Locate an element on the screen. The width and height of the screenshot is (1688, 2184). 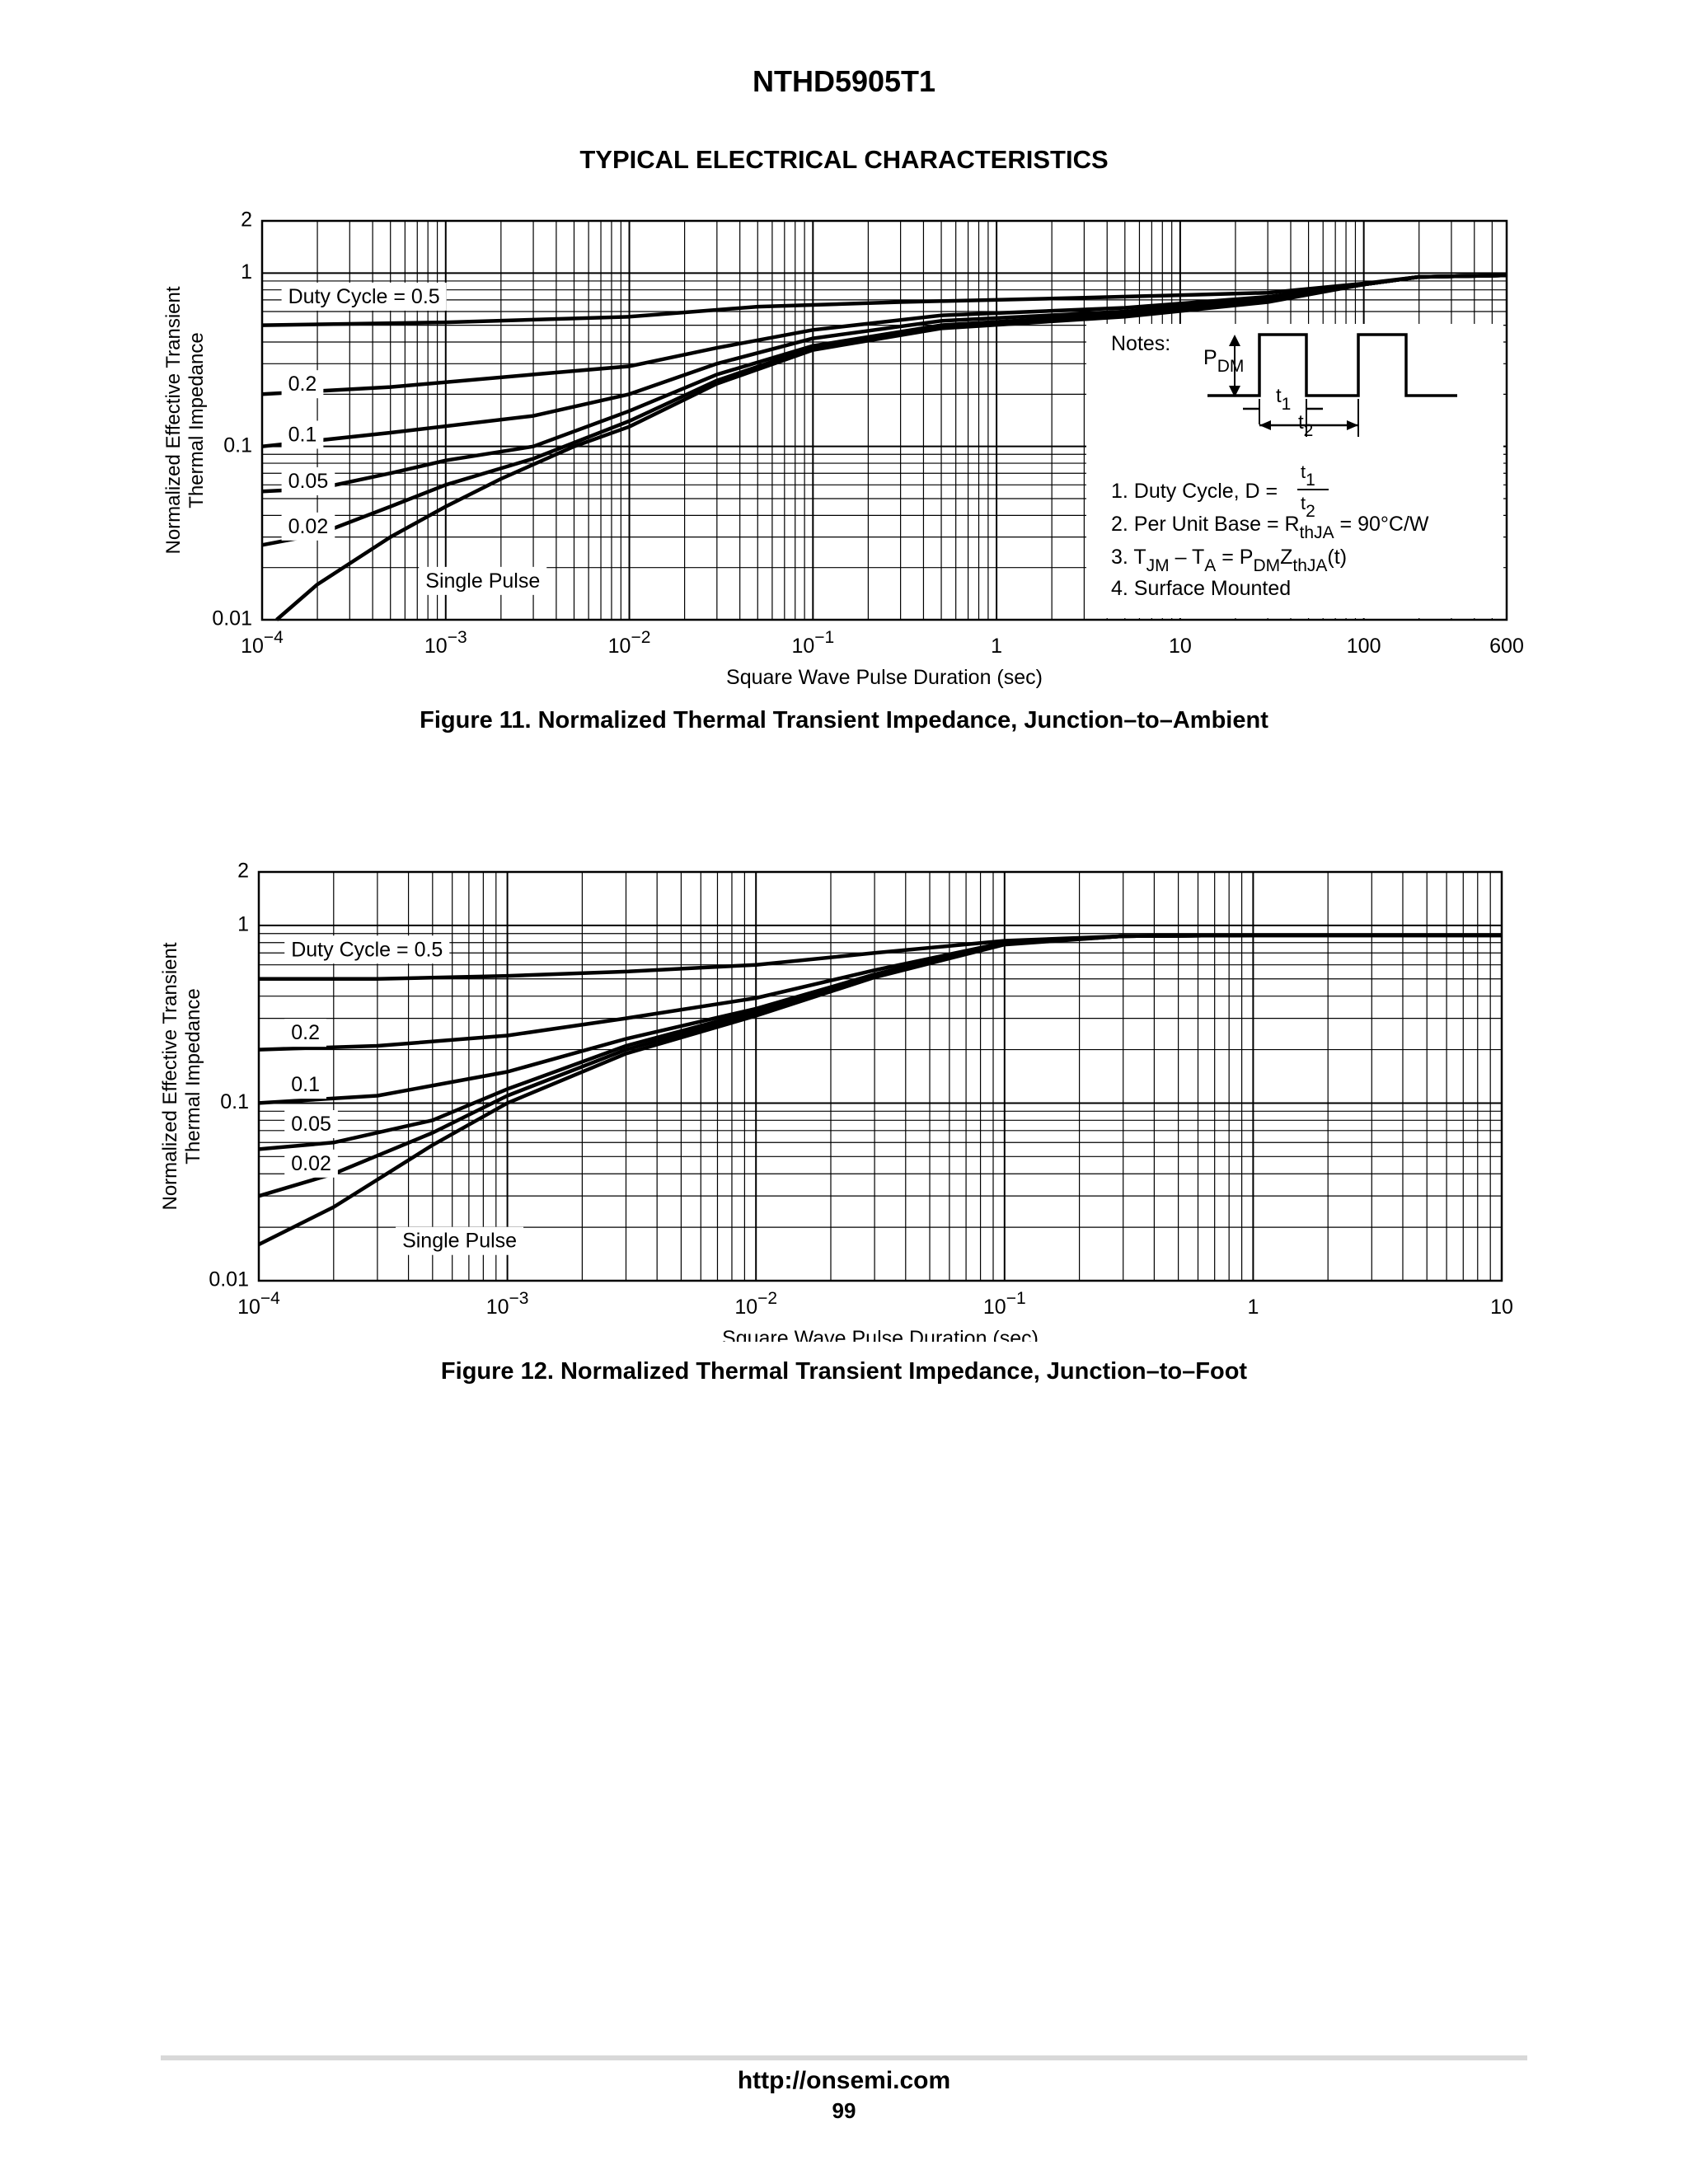
section-title: TYPICAL ELECTRICAL CHARACTERISTICS is located at coordinates (844, 159).